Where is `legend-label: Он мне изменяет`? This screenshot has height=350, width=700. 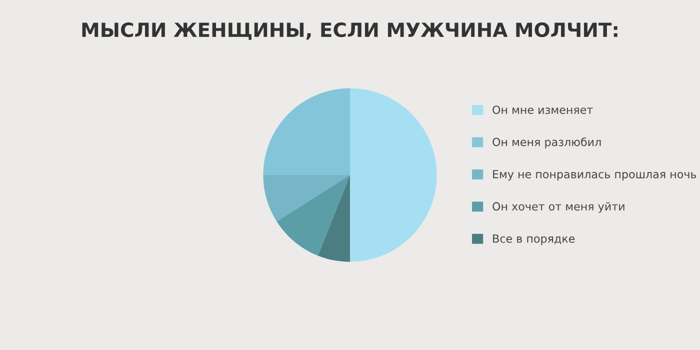 legend-label: Он мне изменяет is located at coordinates (542, 110).